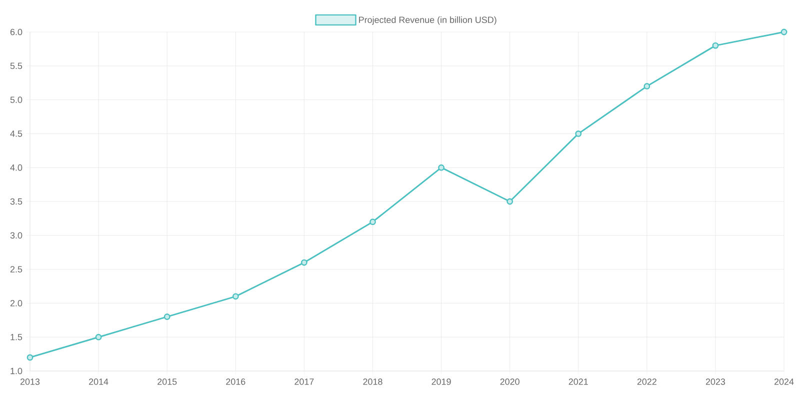 Image resolution: width=800 pixels, height=400 pixels. Describe the element at coordinates (16, 235) in the screenshot. I see `y-tick-label: 3.0` at that location.